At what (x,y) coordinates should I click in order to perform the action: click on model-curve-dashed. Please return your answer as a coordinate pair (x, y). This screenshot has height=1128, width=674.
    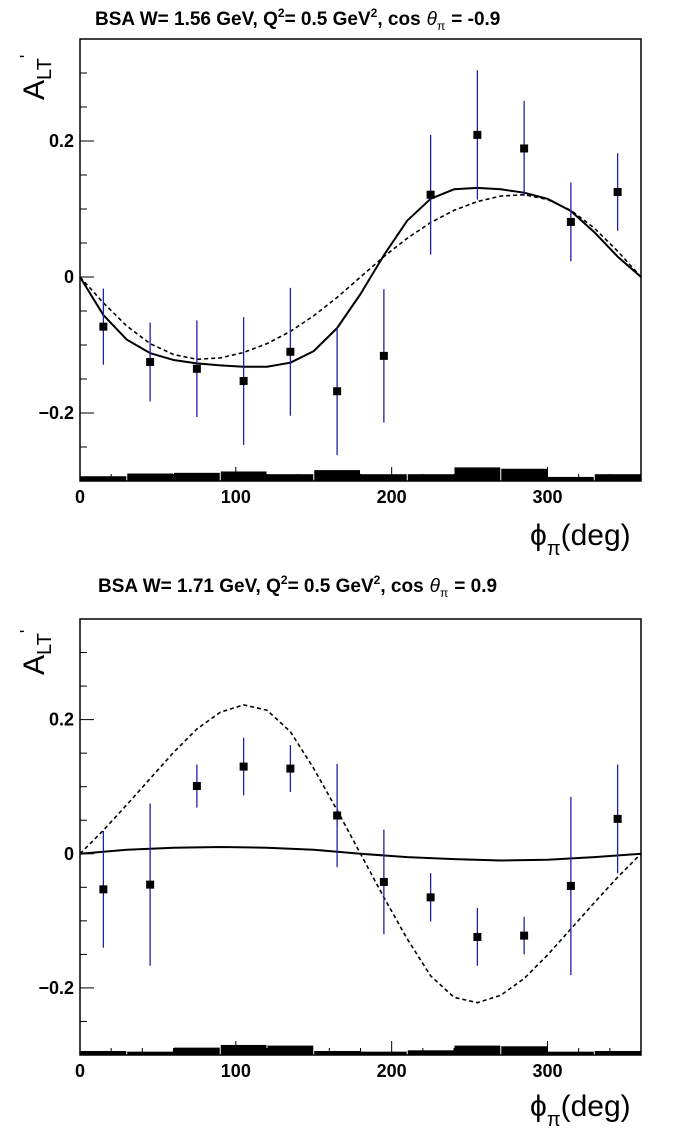
    Looking at the image, I should click on (360, 277).